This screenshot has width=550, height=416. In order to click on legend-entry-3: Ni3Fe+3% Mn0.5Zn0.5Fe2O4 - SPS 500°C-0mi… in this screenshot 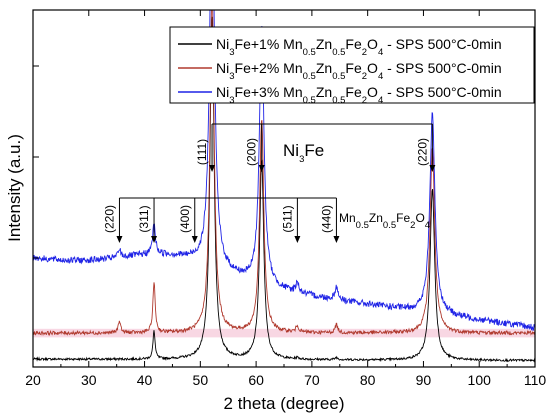, I will do `click(359, 95)`.